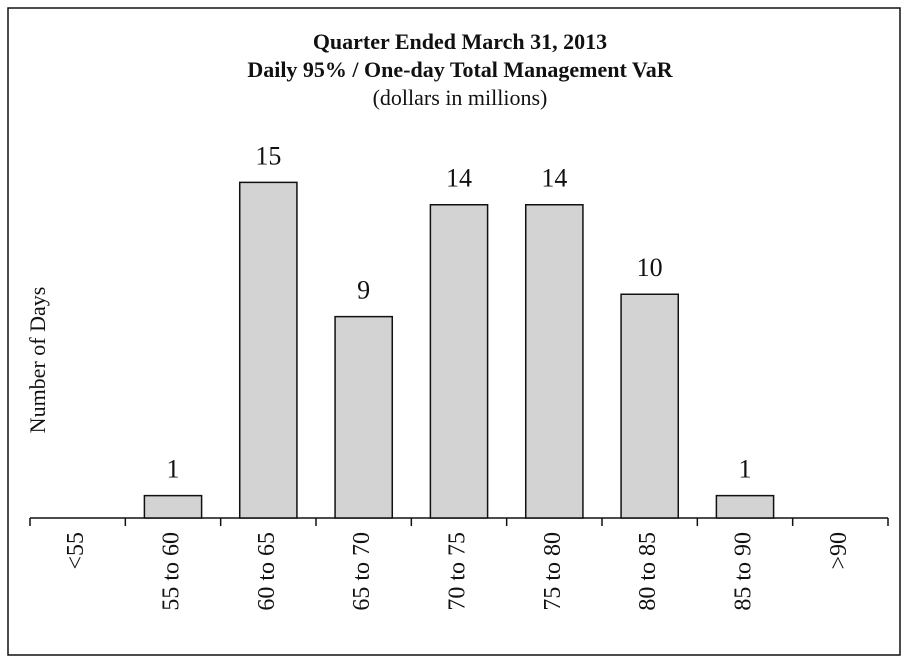 This screenshot has width=910, height=661. Describe the element at coordinates (744, 571) in the screenshot. I see `x-tick-label: 85 to 90` at that location.